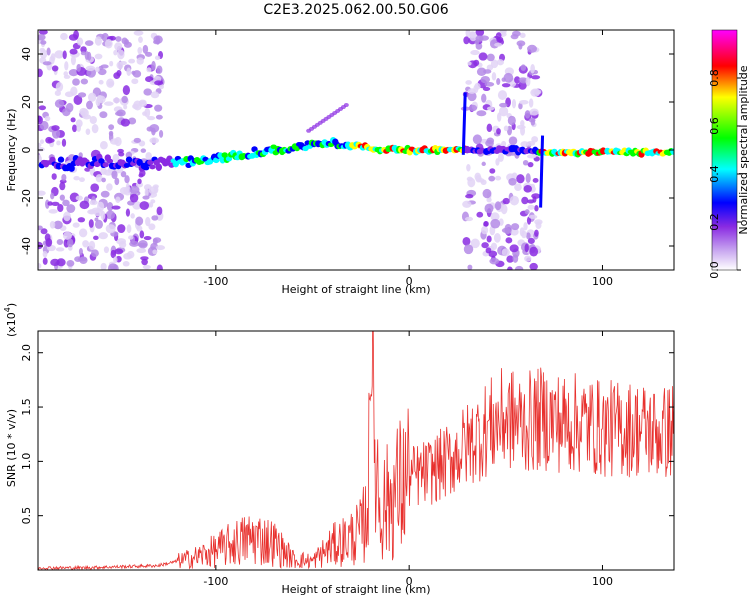  I want to click on snr-x-tick-label: 0, so click(409, 581).